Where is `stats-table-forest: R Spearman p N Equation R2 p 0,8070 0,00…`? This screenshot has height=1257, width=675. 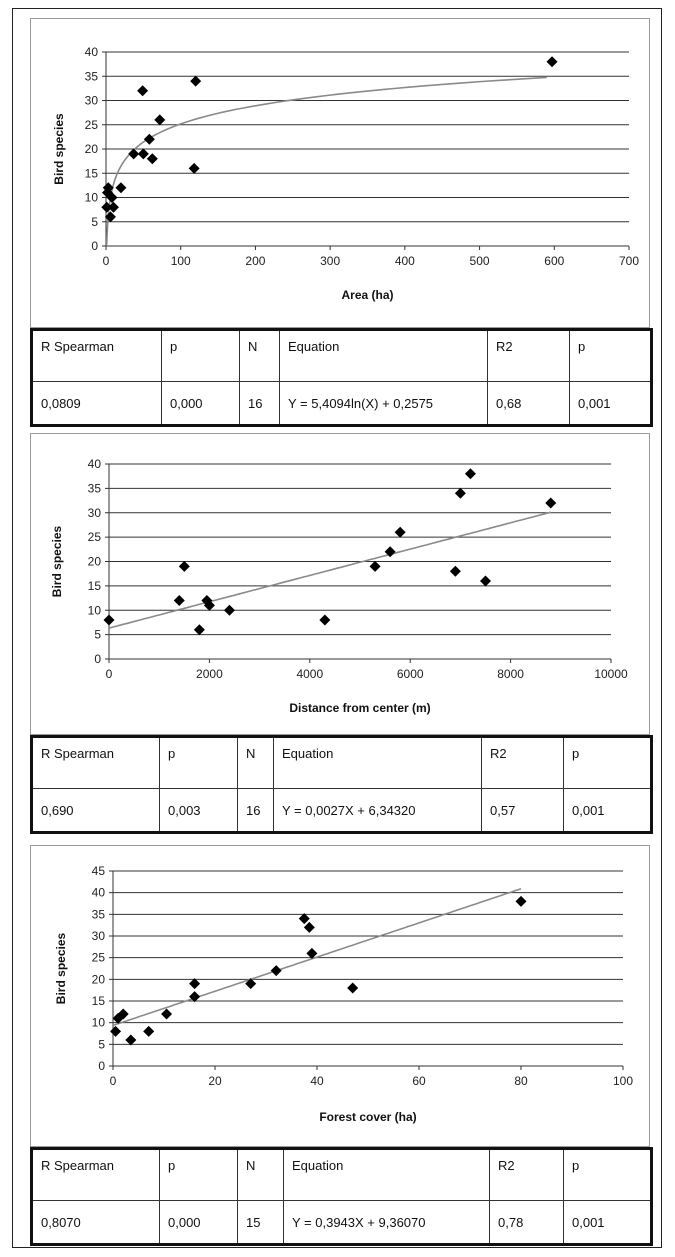 stats-table-forest: R Spearman p N Equation R2 p 0,8070 0,00… is located at coordinates (341, 1196).